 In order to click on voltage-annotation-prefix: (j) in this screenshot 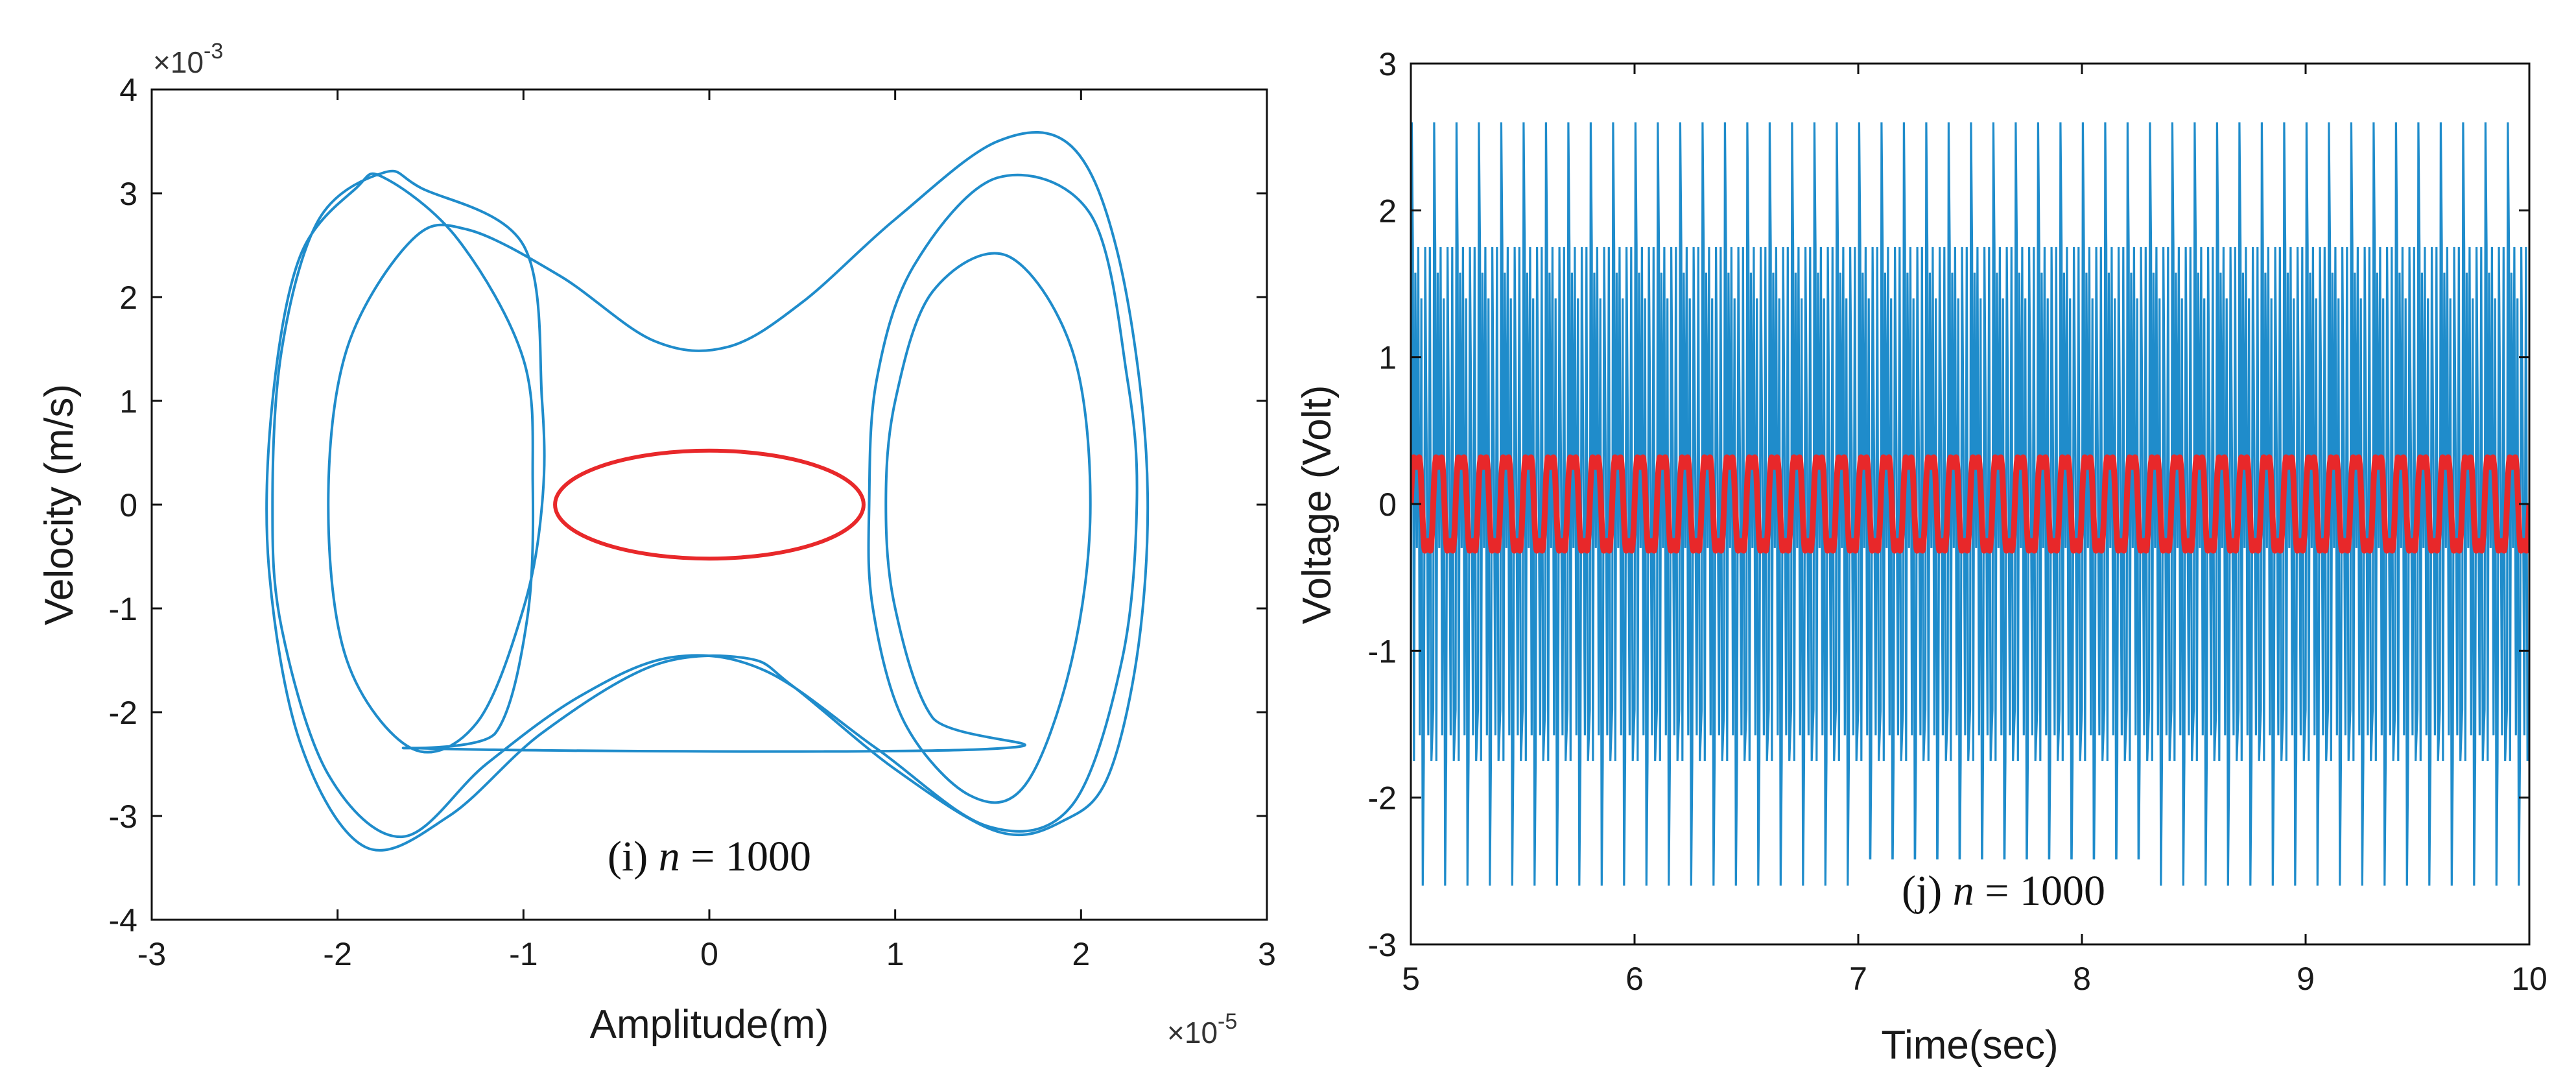, I will do `click(1928, 891)`.